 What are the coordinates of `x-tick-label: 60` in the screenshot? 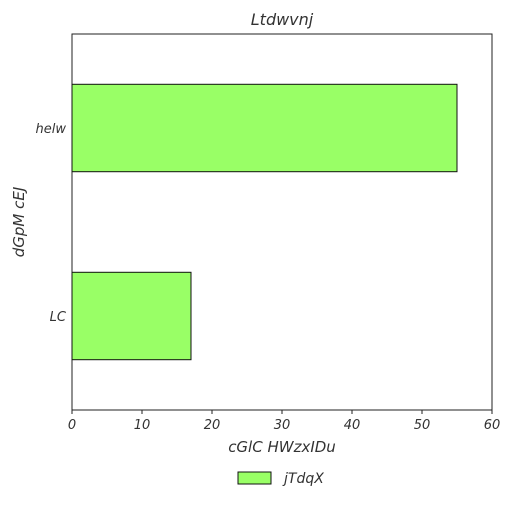 It's located at (492, 425).